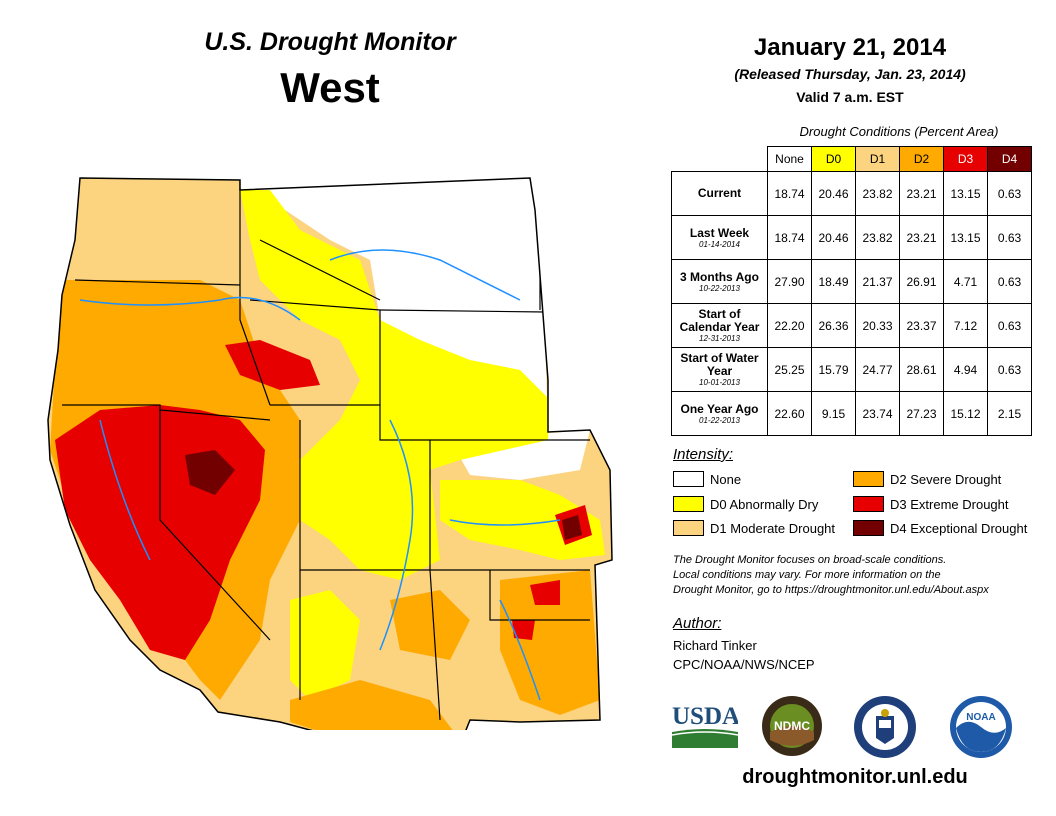 The height and width of the screenshot is (816, 1056). Describe the element at coordinates (719, 325) in the screenshot. I see `row-label: Start of Calendar Year 12-31-2013` at that location.